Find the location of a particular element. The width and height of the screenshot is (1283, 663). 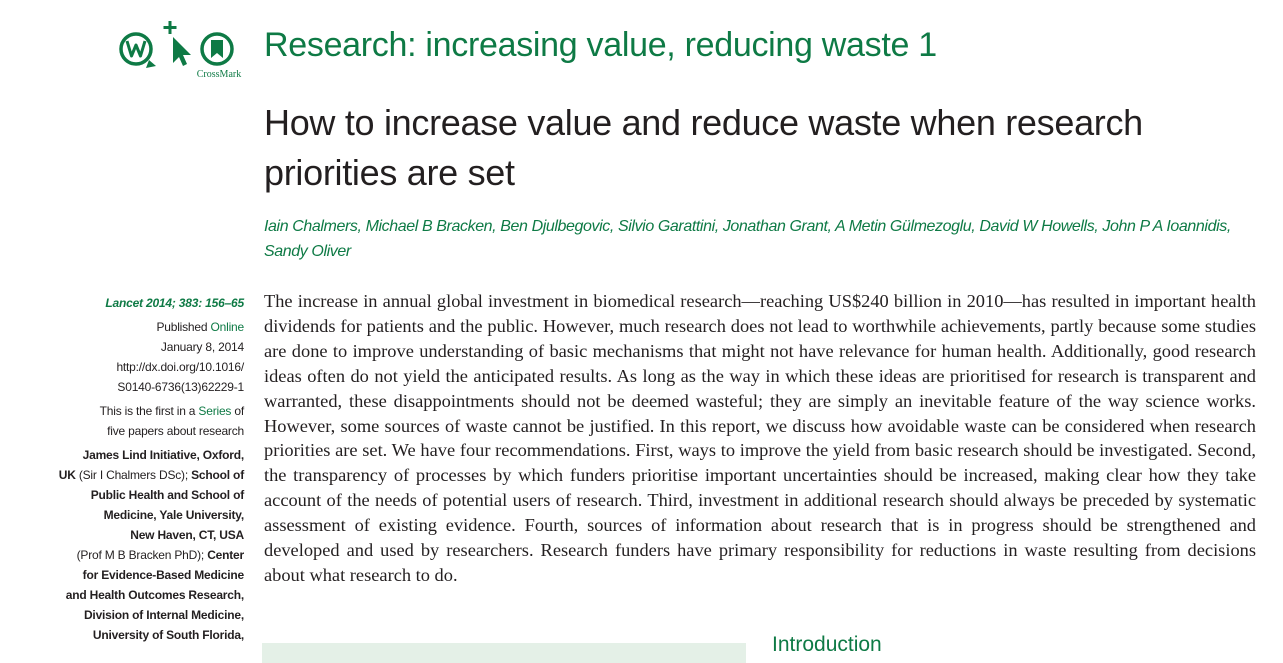

cursor-icon is located at coordinates (177, 43).